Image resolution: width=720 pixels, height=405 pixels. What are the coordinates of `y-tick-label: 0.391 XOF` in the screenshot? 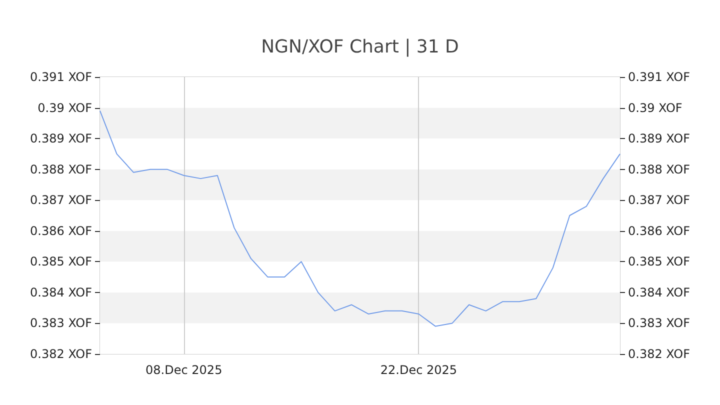 It's located at (61, 77).